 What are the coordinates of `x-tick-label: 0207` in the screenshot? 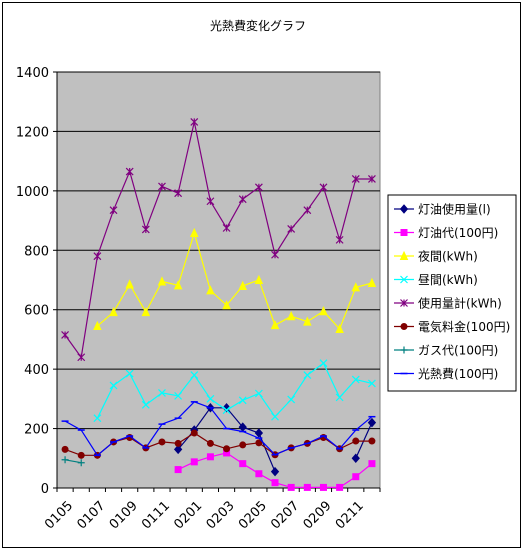 It's located at (285, 515).